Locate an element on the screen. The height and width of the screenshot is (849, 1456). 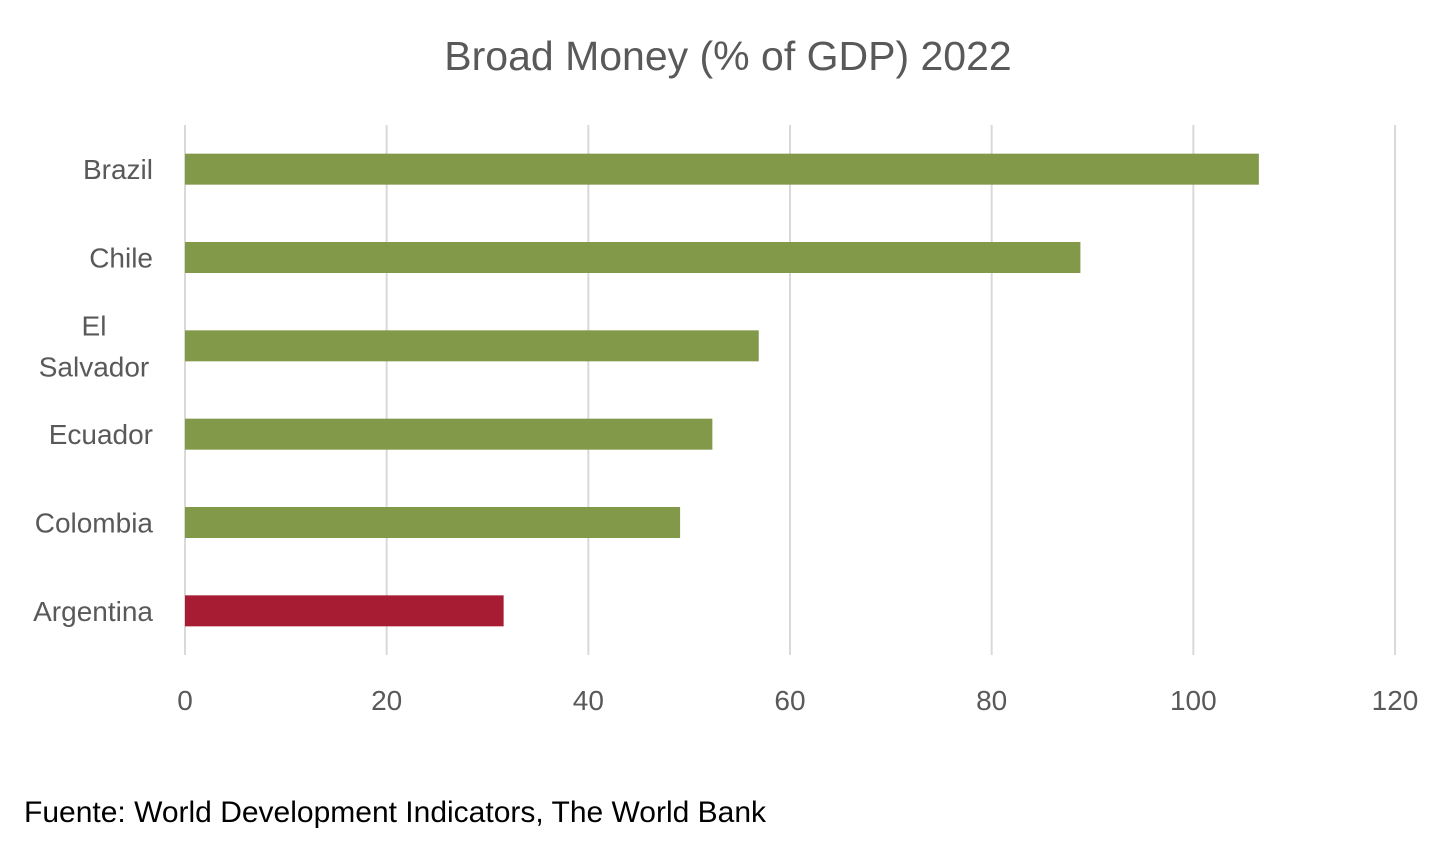
bar-el-salvador is located at coordinates (472, 346).